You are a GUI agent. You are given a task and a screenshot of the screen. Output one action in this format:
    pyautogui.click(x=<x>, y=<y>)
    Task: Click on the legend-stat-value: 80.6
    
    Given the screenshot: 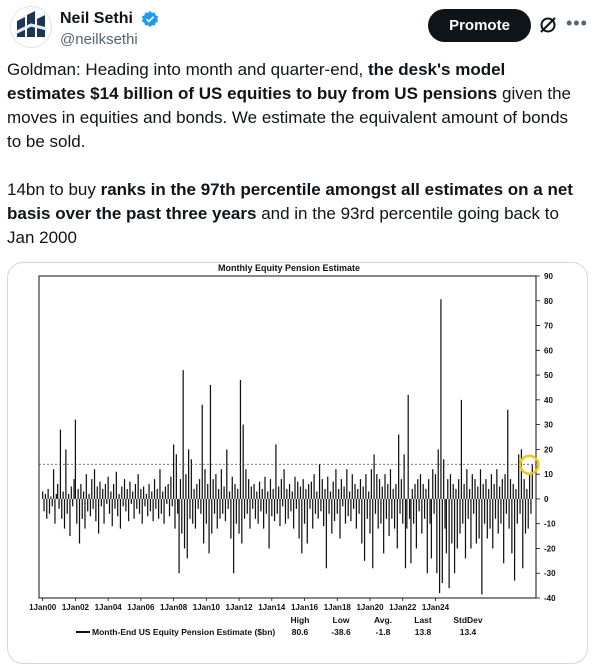 What is the action you would take?
    pyautogui.click(x=300, y=632)
    